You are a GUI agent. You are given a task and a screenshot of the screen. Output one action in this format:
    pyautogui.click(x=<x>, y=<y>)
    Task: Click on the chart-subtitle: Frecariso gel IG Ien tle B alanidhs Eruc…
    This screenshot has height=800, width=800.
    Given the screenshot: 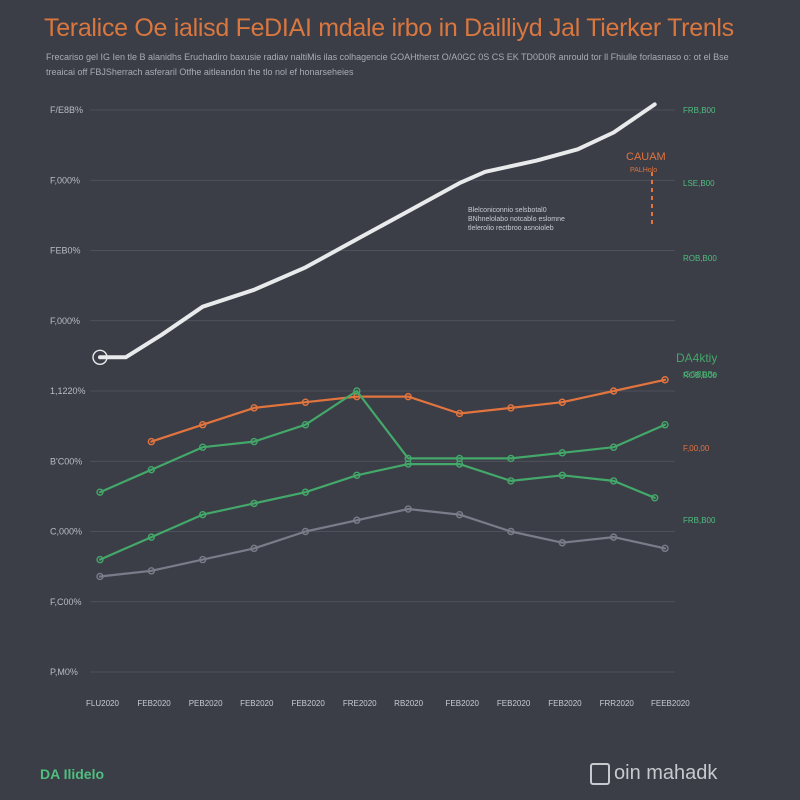 What is the action you would take?
    pyautogui.click(x=387, y=64)
    